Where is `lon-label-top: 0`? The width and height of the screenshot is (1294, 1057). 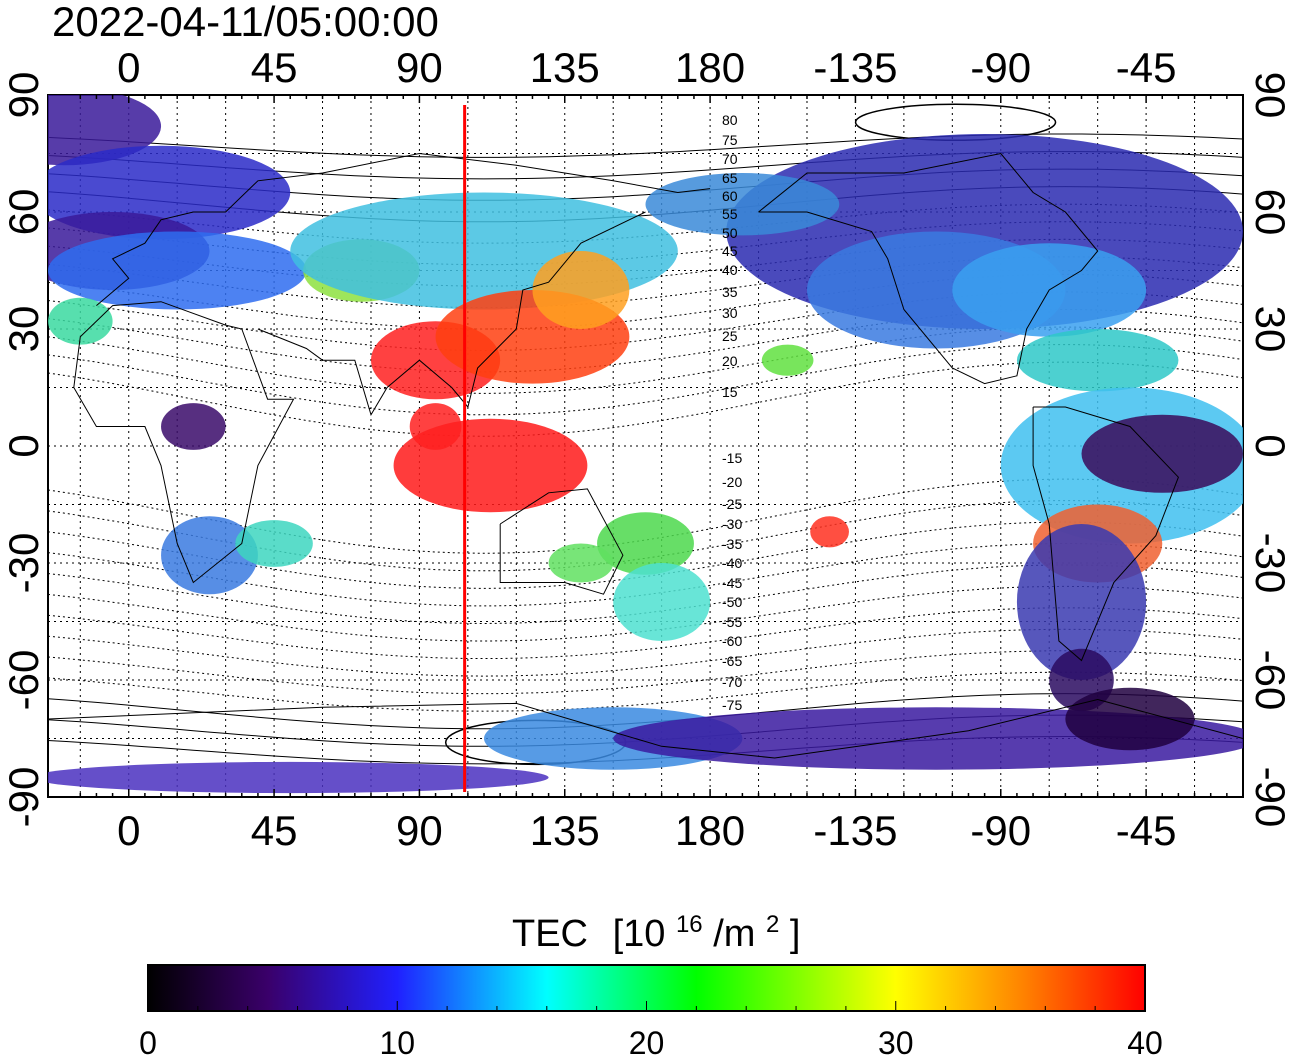
lon-label-top: 0 is located at coordinates (128, 67).